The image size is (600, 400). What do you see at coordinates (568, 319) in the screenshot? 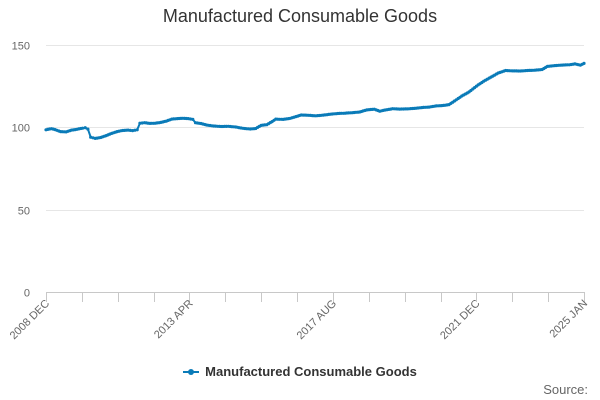
I see `x-tick-label: 2025 JAN` at bounding box center [568, 319].